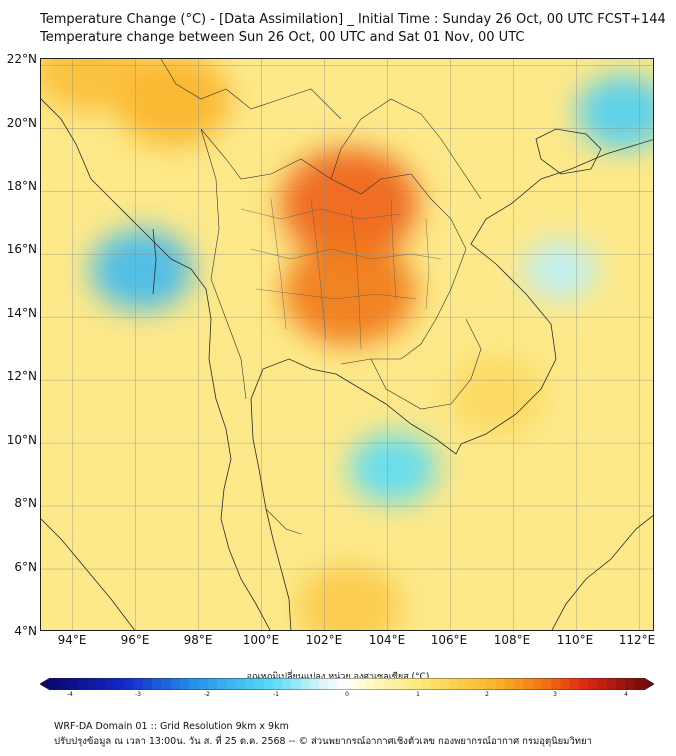  Describe the element at coordinates (21, 440) in the screenshot. I see `lat-label: 10°N` at that location.